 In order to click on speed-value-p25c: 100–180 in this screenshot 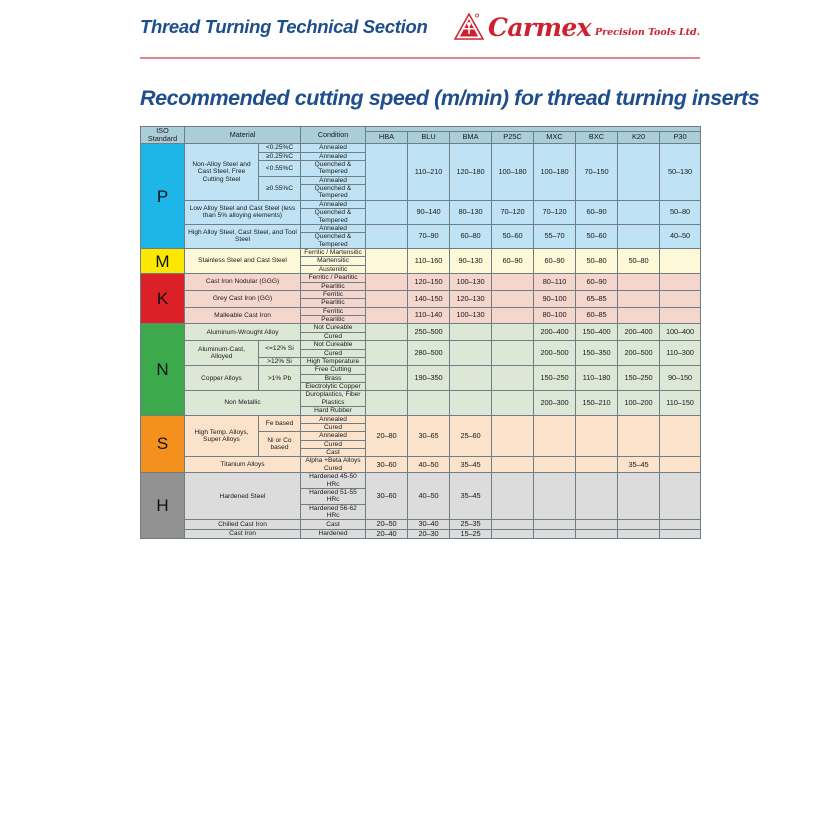, I will do `click(513, 172)`.